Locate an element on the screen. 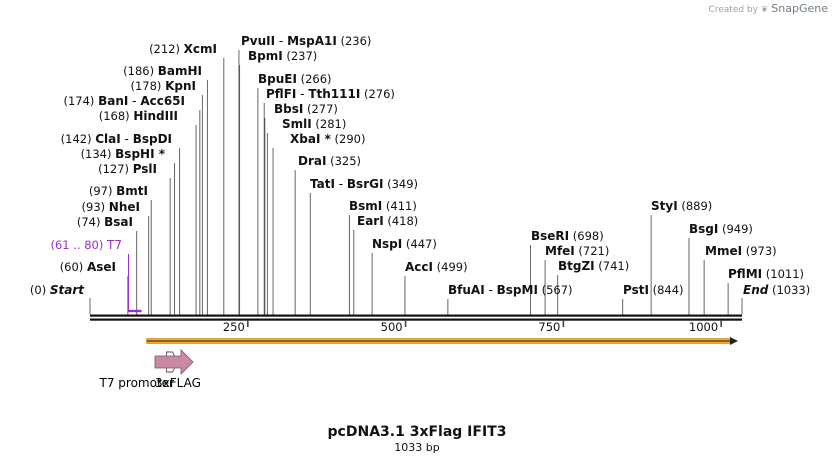 The image size is (834, 464). site-acci: AccI (499) is located at coordinates (436, 267).